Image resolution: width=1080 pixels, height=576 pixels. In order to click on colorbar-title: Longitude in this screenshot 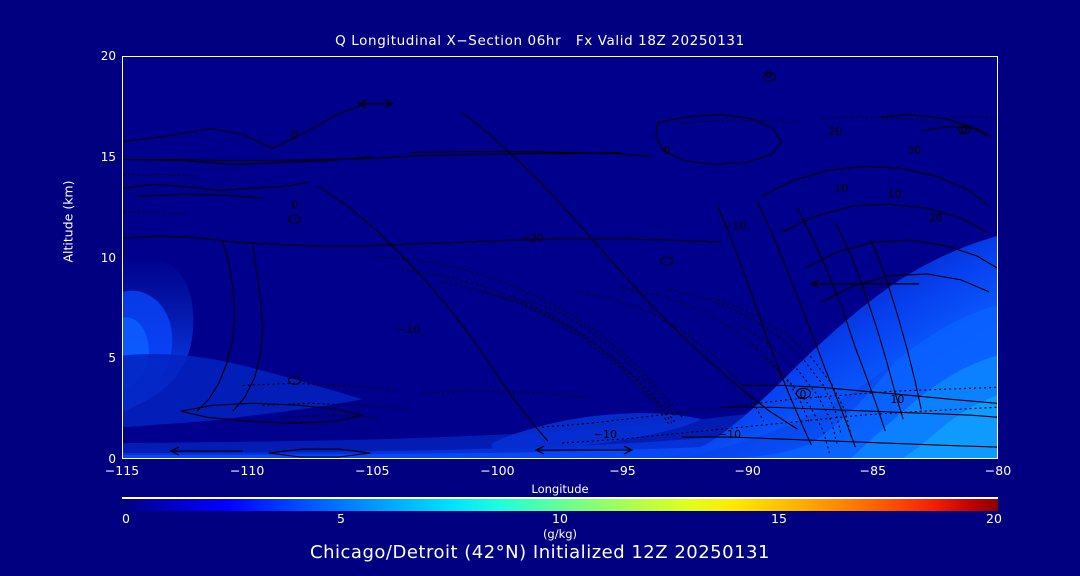, I will do `click(560, 489)`.